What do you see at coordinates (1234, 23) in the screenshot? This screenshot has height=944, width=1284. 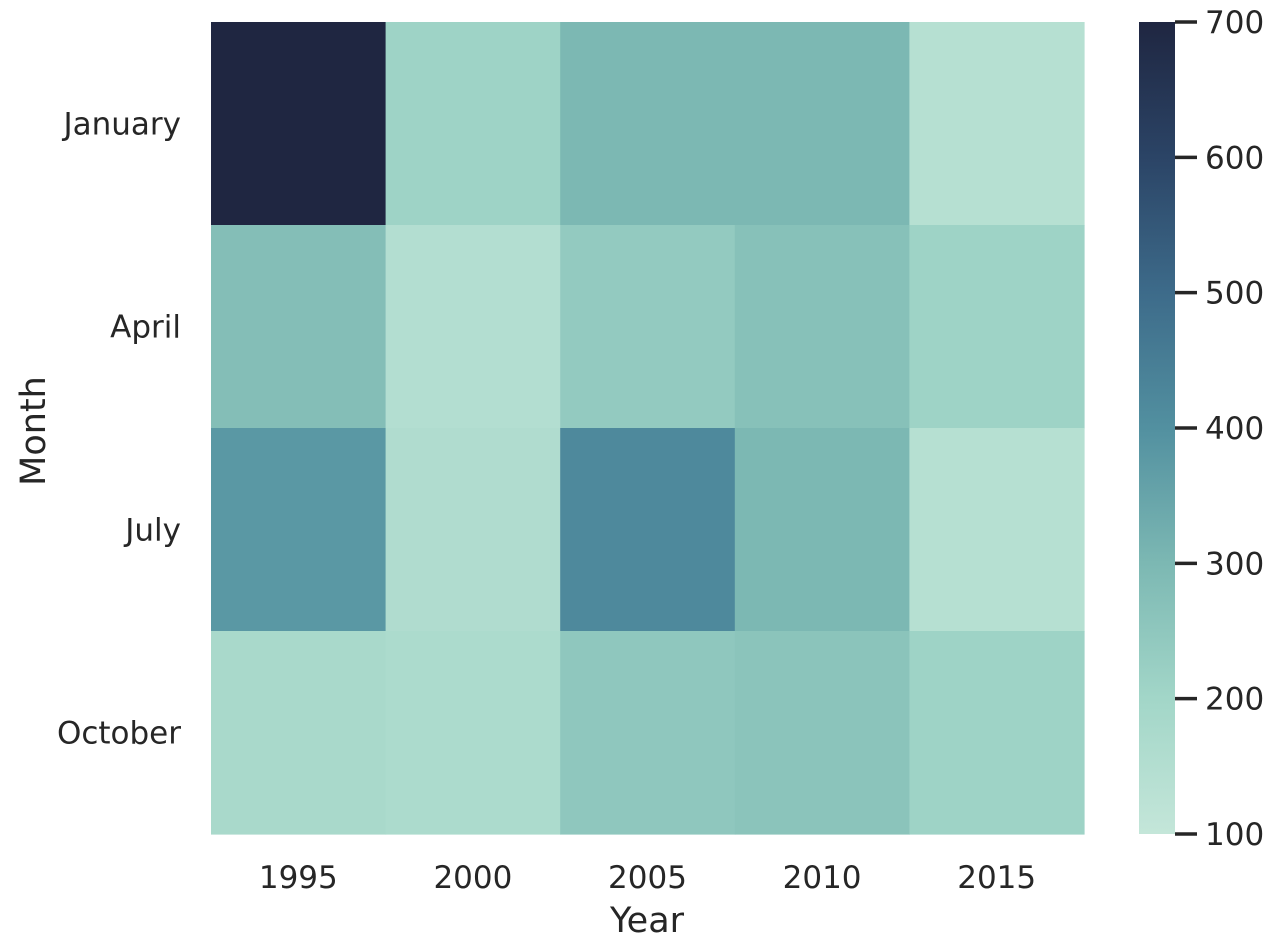 I see `colorbar-tick-label: 700` at bounding box center [1234, 23].